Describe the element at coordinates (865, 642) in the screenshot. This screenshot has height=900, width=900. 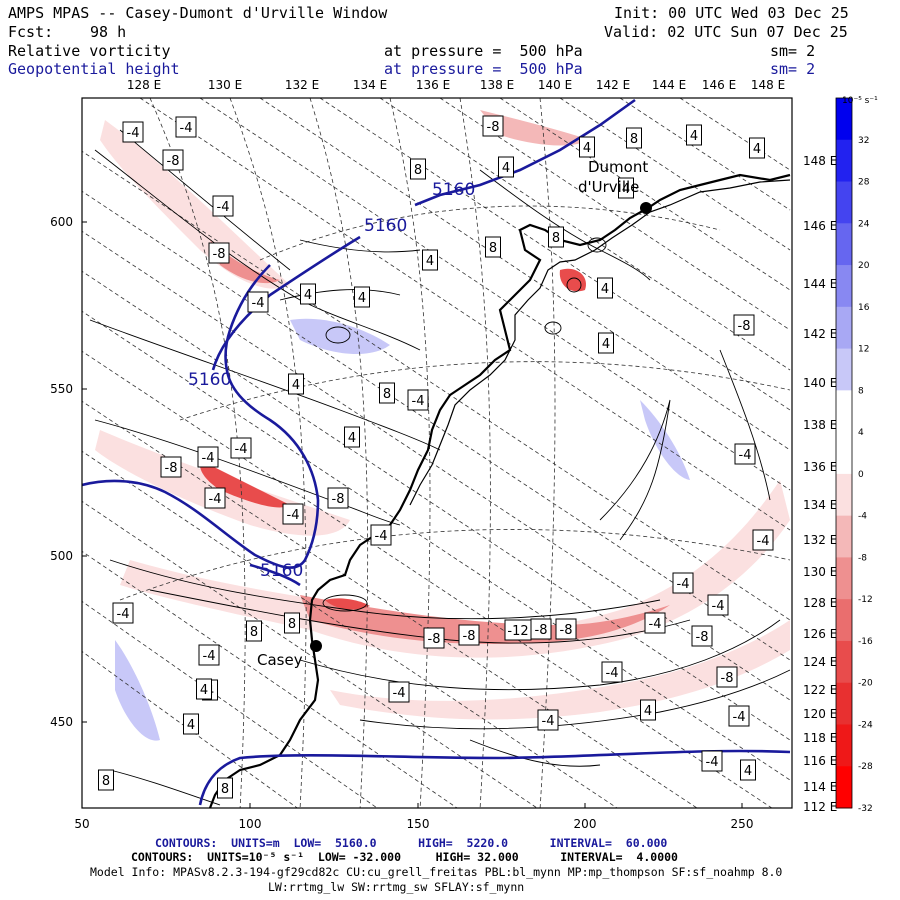
I see `colorbar-label: -16` at that location.